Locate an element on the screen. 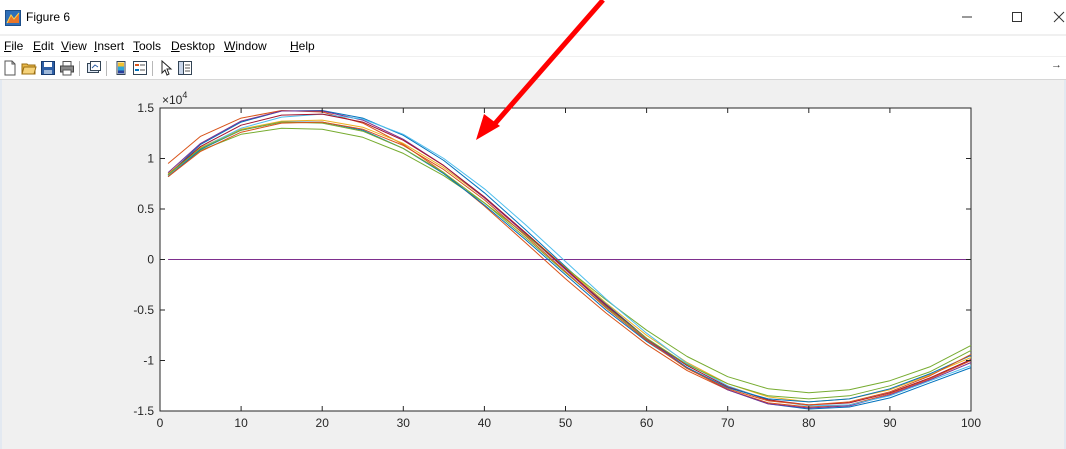  y-tick-label: 1 is located at coordinates (150, 159).